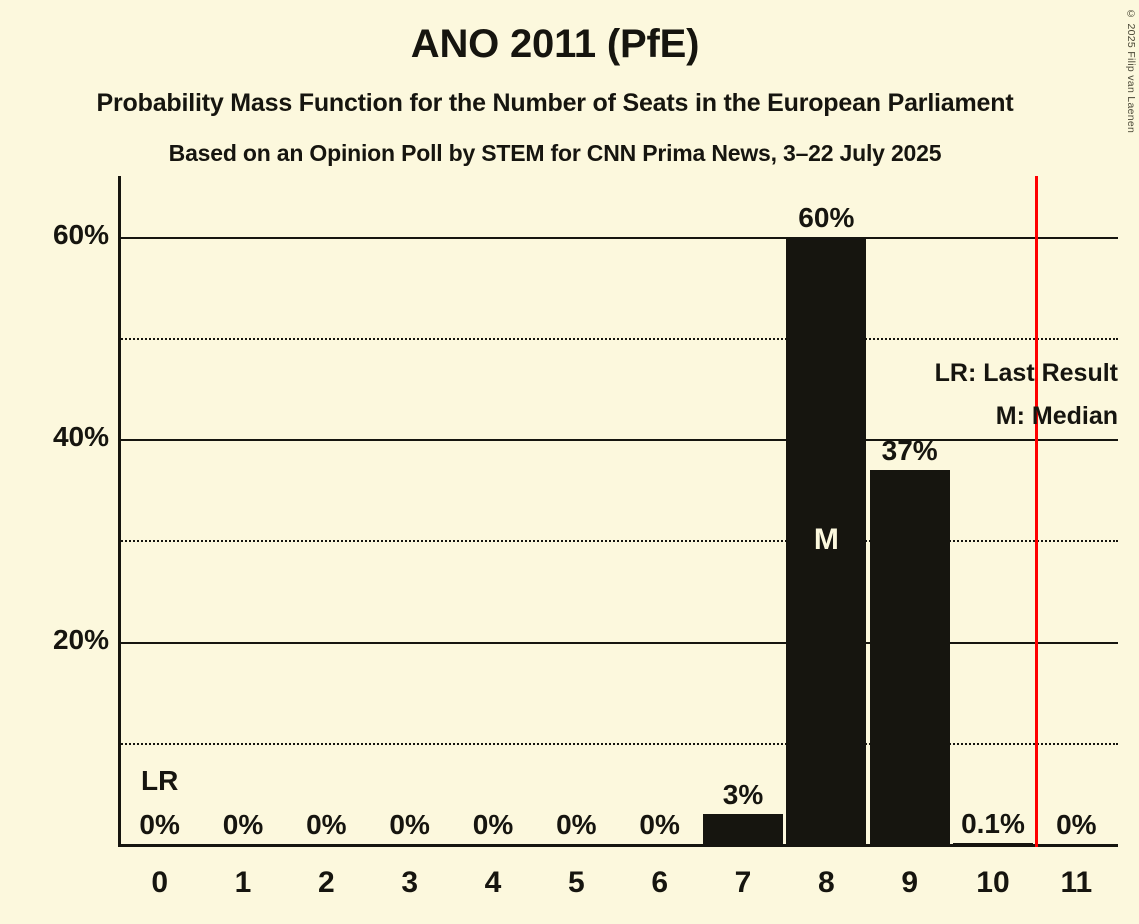 This screenshot has height=924, width=1139. Describe the element at coordinates (1056, 416) in the screenshot. I see `legend-median: M: Median` at that location.